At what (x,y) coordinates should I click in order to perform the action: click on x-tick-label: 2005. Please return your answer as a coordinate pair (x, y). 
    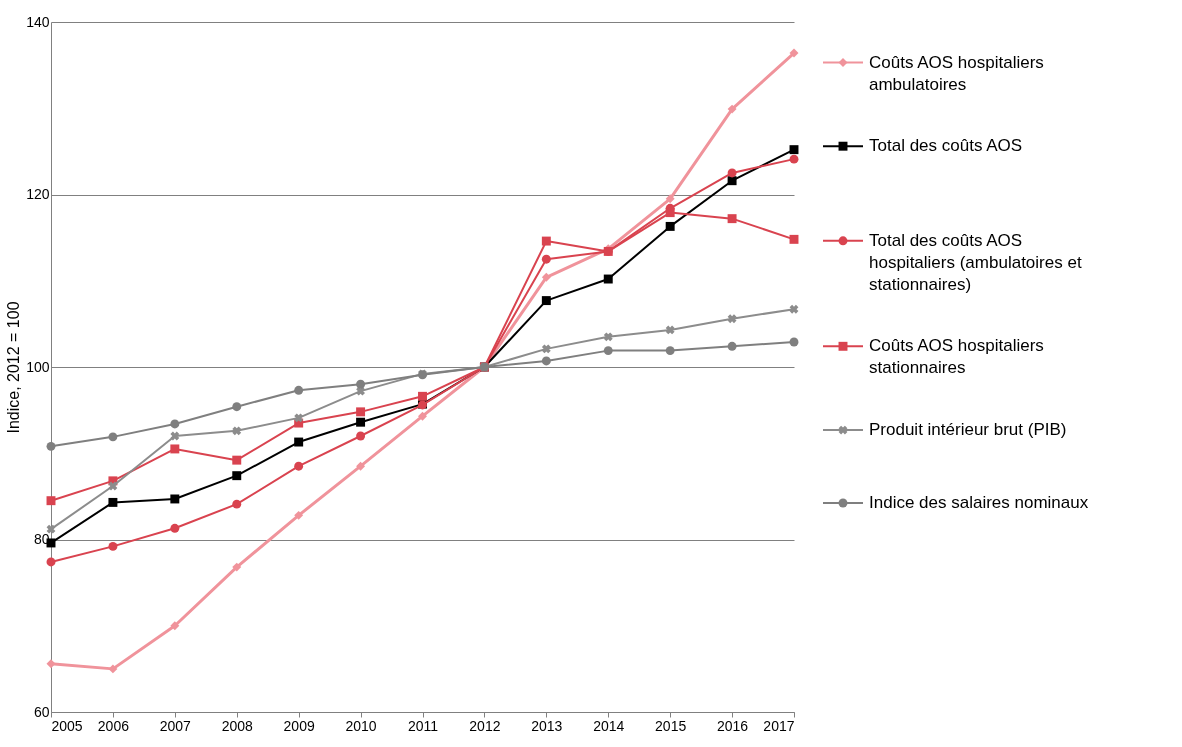
    Looking at the image, I should click on (67, 725).